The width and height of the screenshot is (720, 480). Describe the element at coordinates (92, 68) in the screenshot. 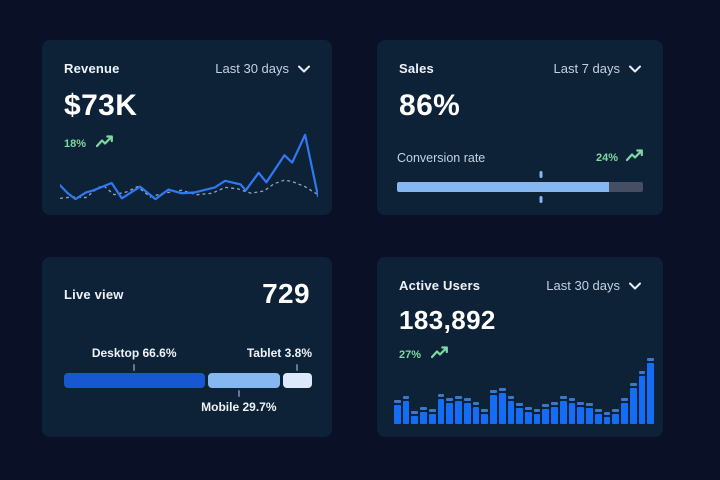

I see `revenue-title: Revenue` at that location.